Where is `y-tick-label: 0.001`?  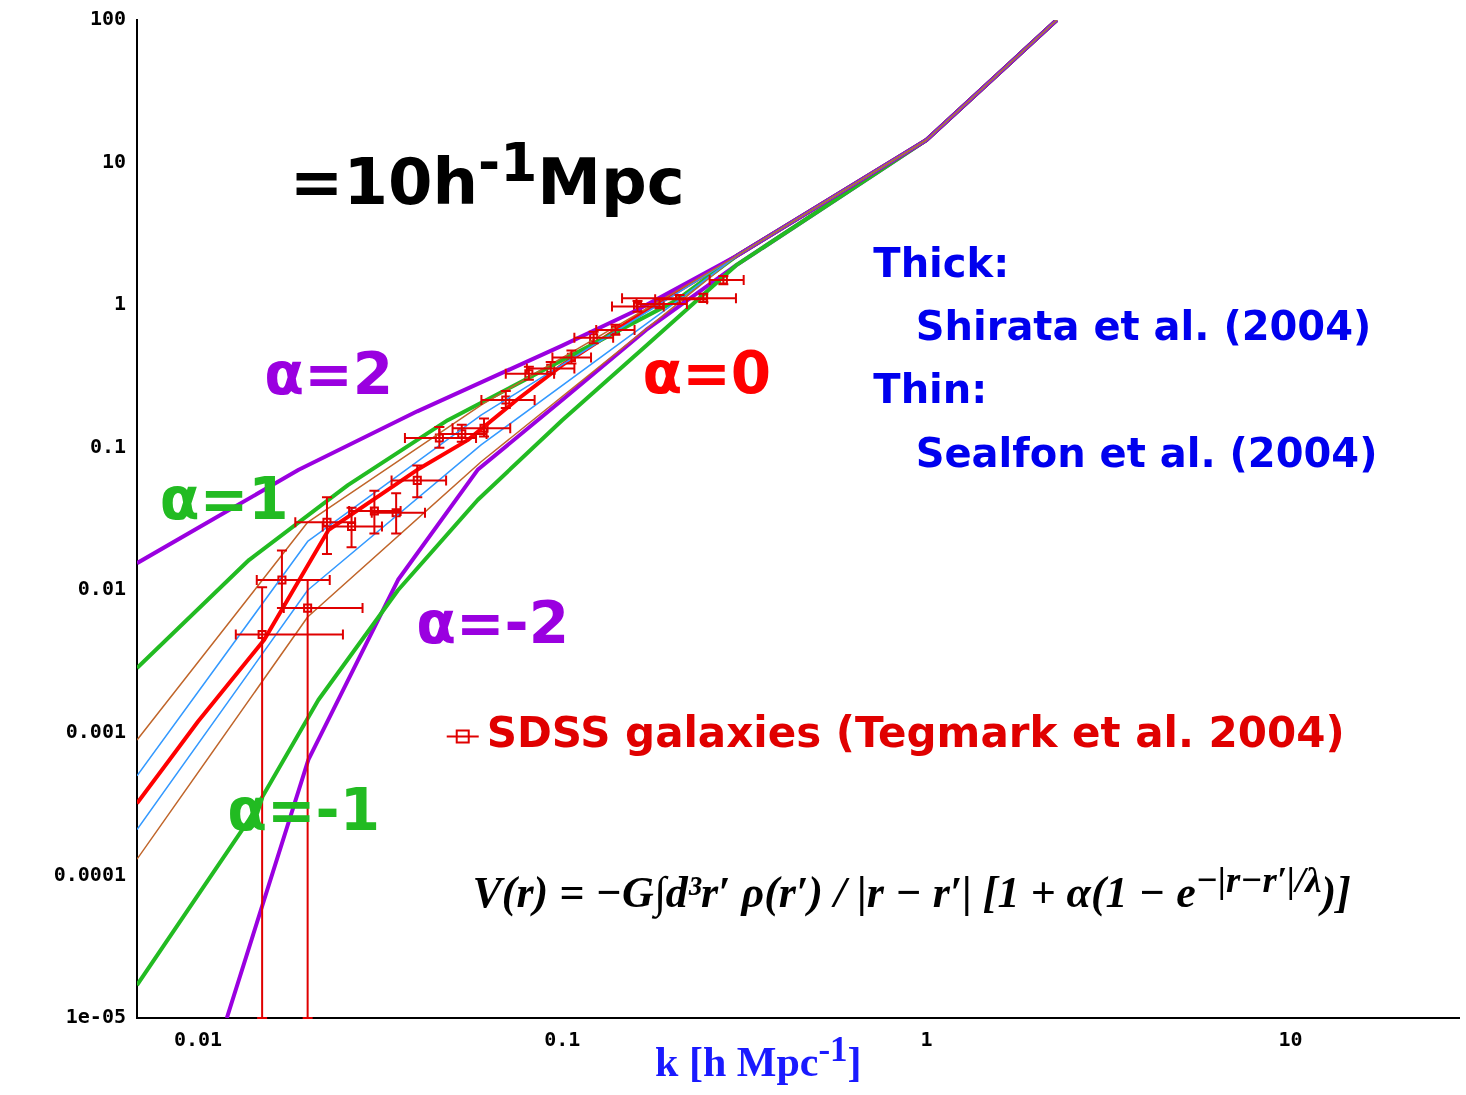 y-tick-label: 0.001 is located at coordinates (95, 731).